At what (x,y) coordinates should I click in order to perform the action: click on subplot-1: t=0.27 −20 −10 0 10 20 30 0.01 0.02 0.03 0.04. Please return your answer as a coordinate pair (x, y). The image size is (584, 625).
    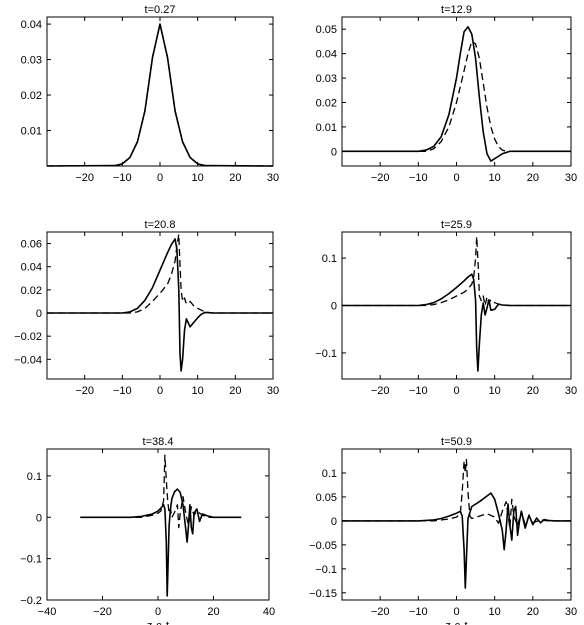
    Looking at the image, I should click on (150, 94).